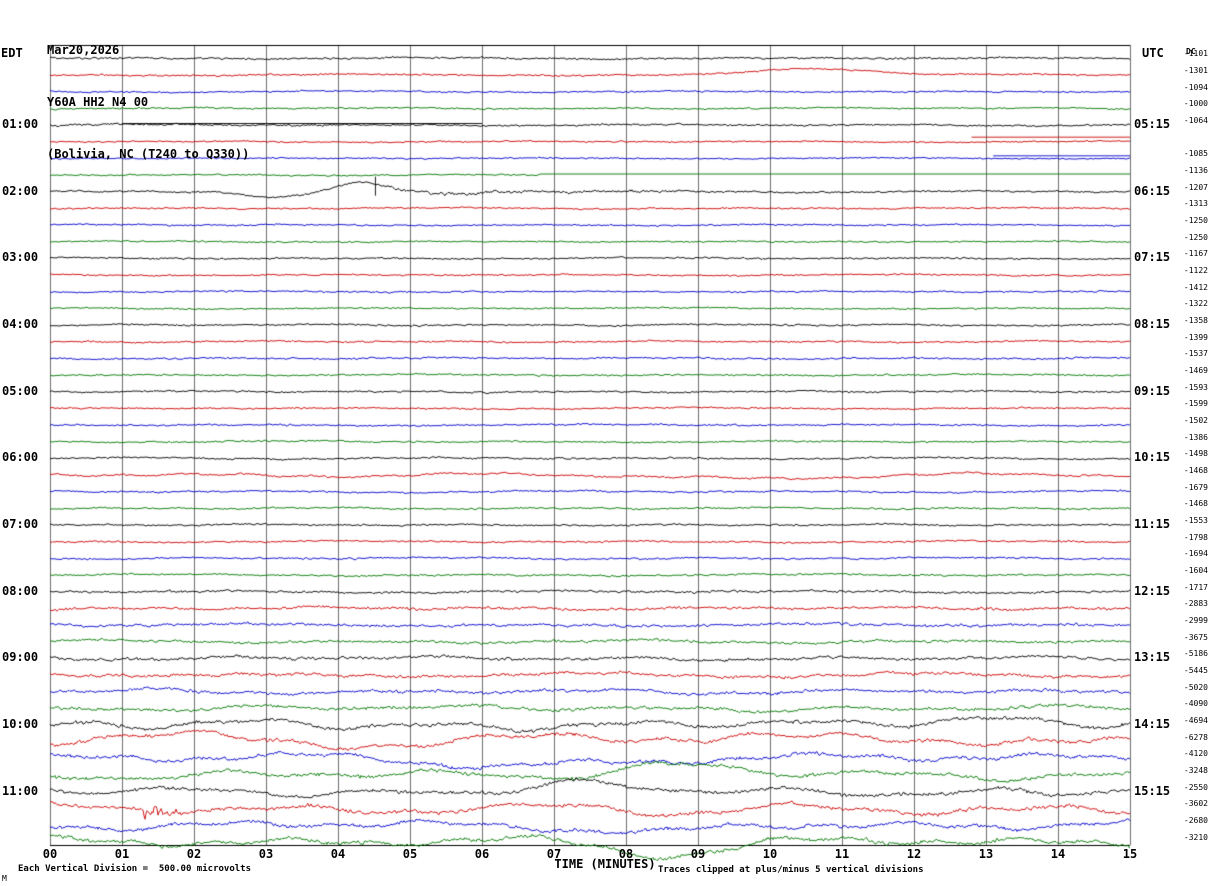 The height and width of the screenshot is (886, 1210). Describe the element at coordinates (122, 854) in the screenshot. I see `x-tick-label: 01` at that location.